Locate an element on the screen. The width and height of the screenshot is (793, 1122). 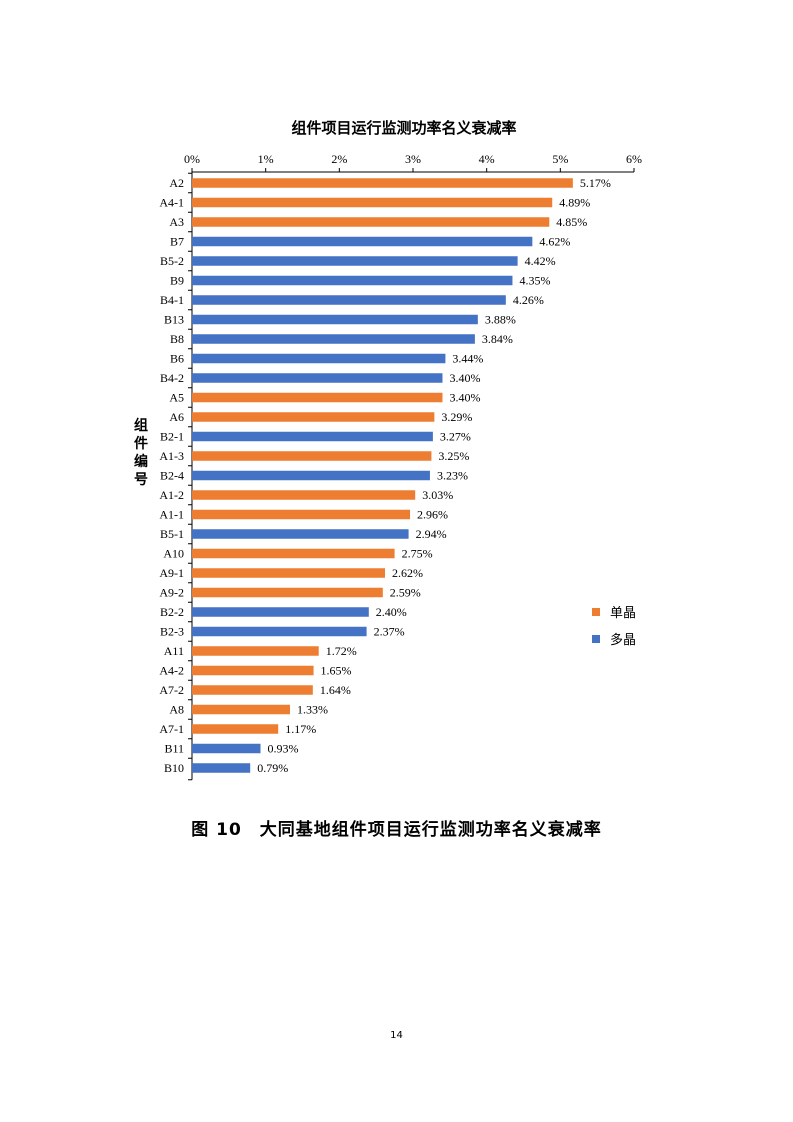
x-tick-label: 2% is located at coordinates (339, 159).